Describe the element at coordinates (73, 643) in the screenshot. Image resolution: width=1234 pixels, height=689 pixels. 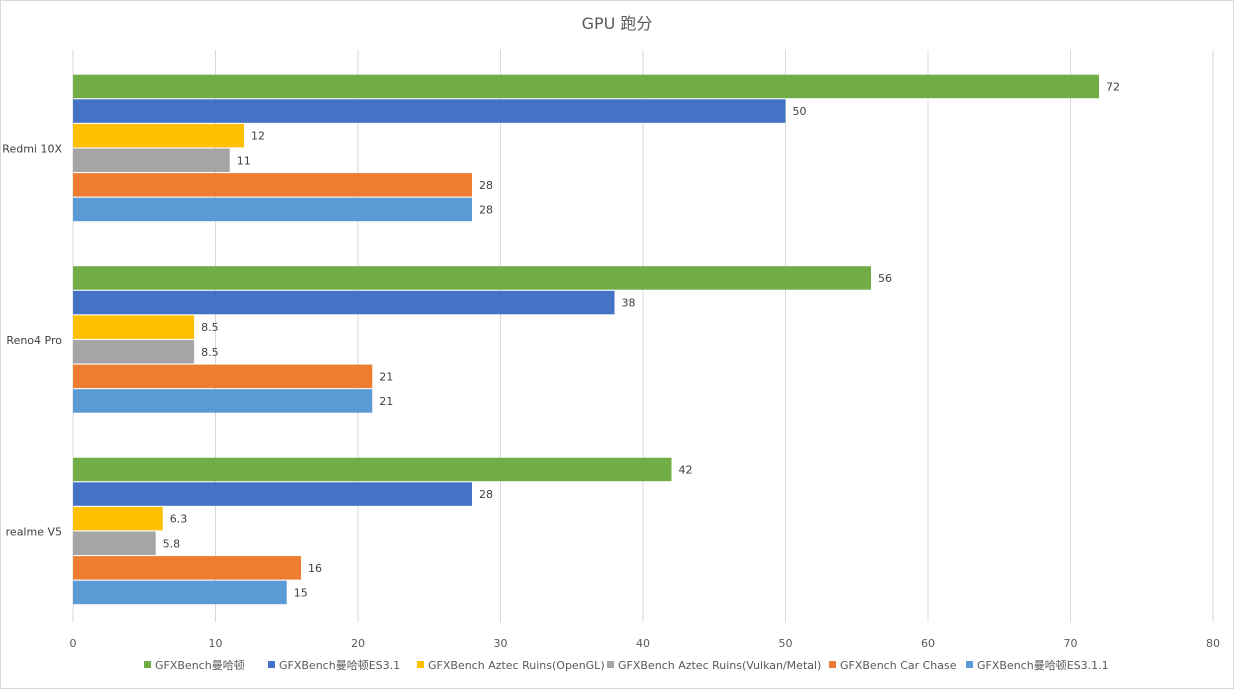
I see `x-tick-label: 0` at that location.